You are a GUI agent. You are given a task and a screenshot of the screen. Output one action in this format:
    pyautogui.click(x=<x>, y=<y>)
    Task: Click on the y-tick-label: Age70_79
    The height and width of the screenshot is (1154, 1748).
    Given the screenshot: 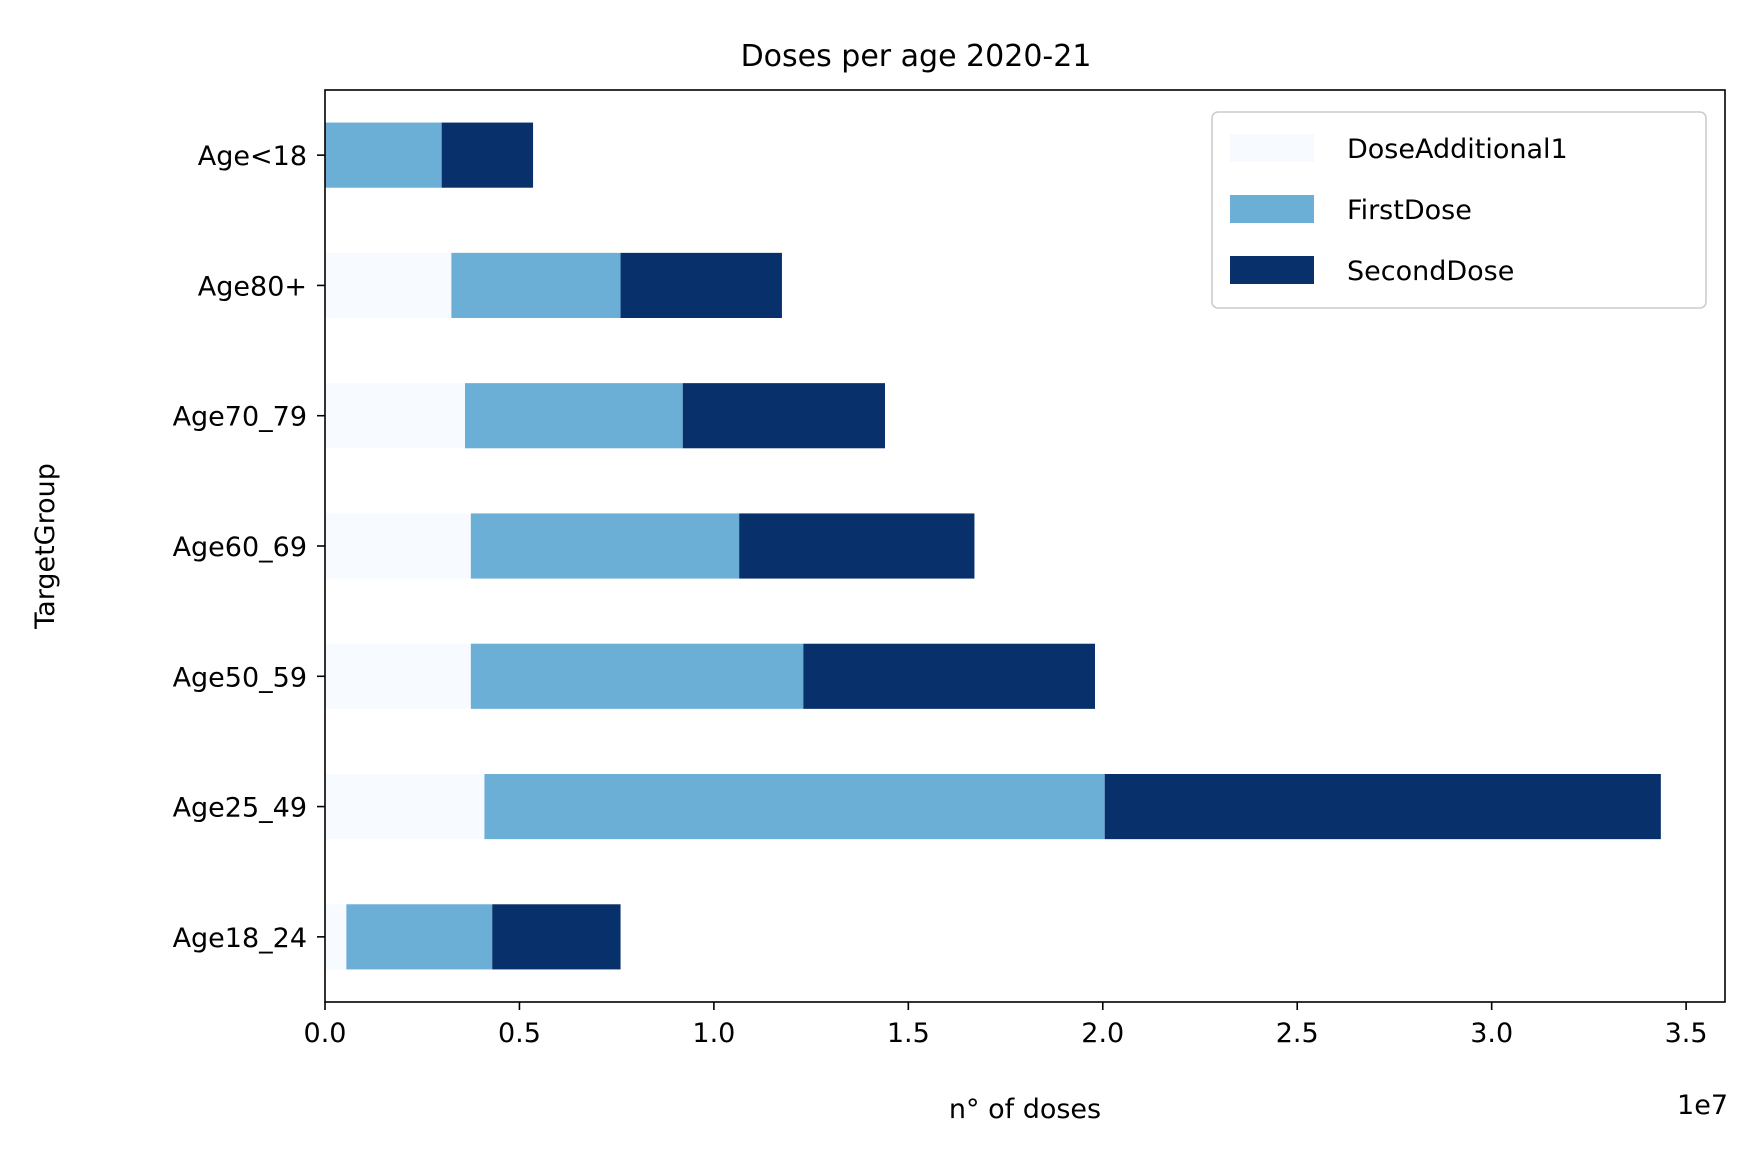 What is the action you would take?
    pyautogui.click(x=240, y=417)
    